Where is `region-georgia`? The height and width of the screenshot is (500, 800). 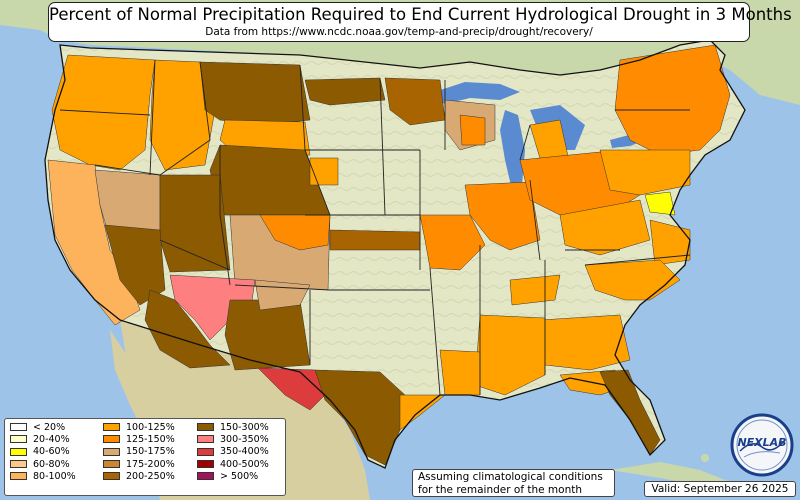 region-georgia is located at coordinates (585, 342).